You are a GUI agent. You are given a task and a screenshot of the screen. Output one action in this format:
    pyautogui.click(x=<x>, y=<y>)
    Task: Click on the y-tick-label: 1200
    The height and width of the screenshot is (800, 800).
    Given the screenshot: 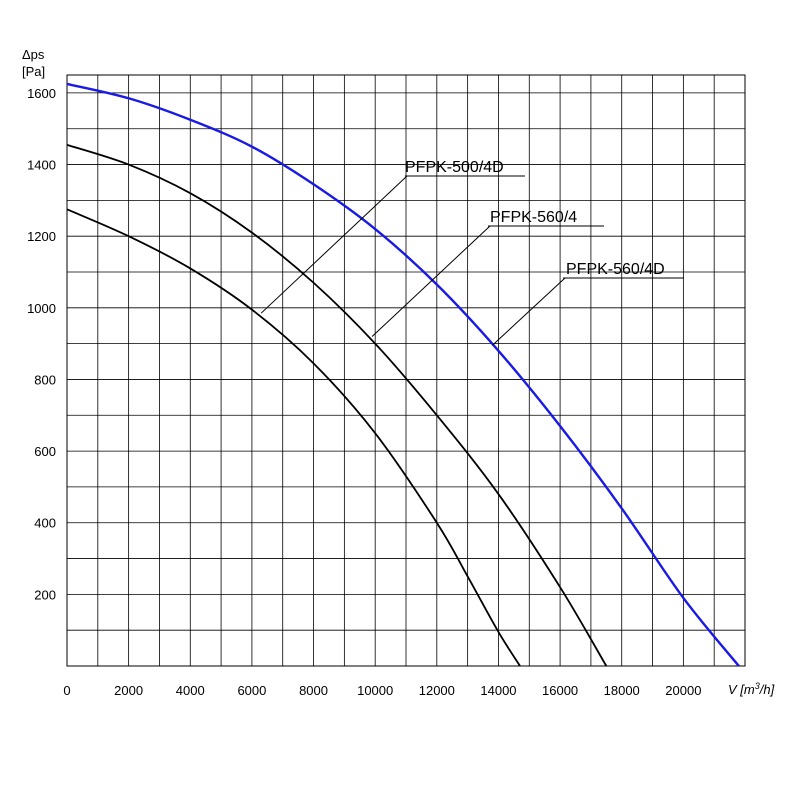 What is the action you would take?
    pyautogui.click(x=41, y=236)
    